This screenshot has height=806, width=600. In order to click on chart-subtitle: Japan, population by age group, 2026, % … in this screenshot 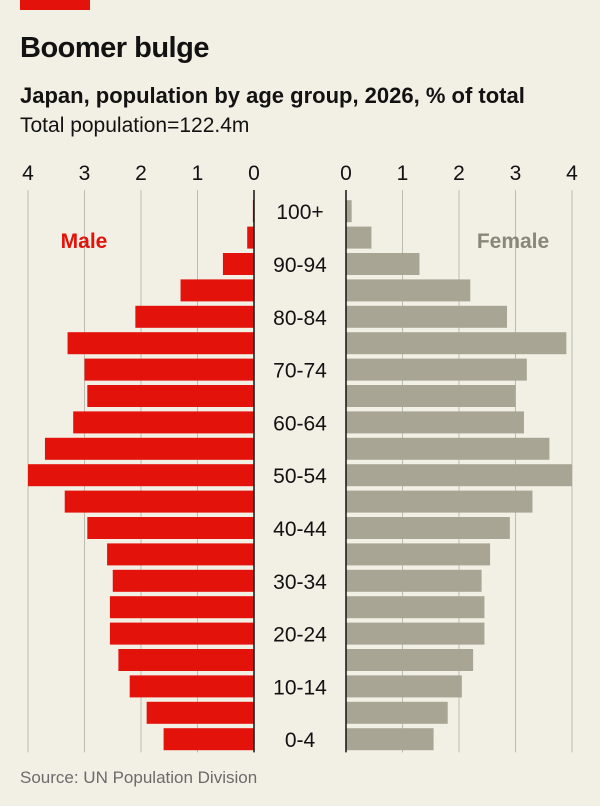, I will do `click(272, 95)`.